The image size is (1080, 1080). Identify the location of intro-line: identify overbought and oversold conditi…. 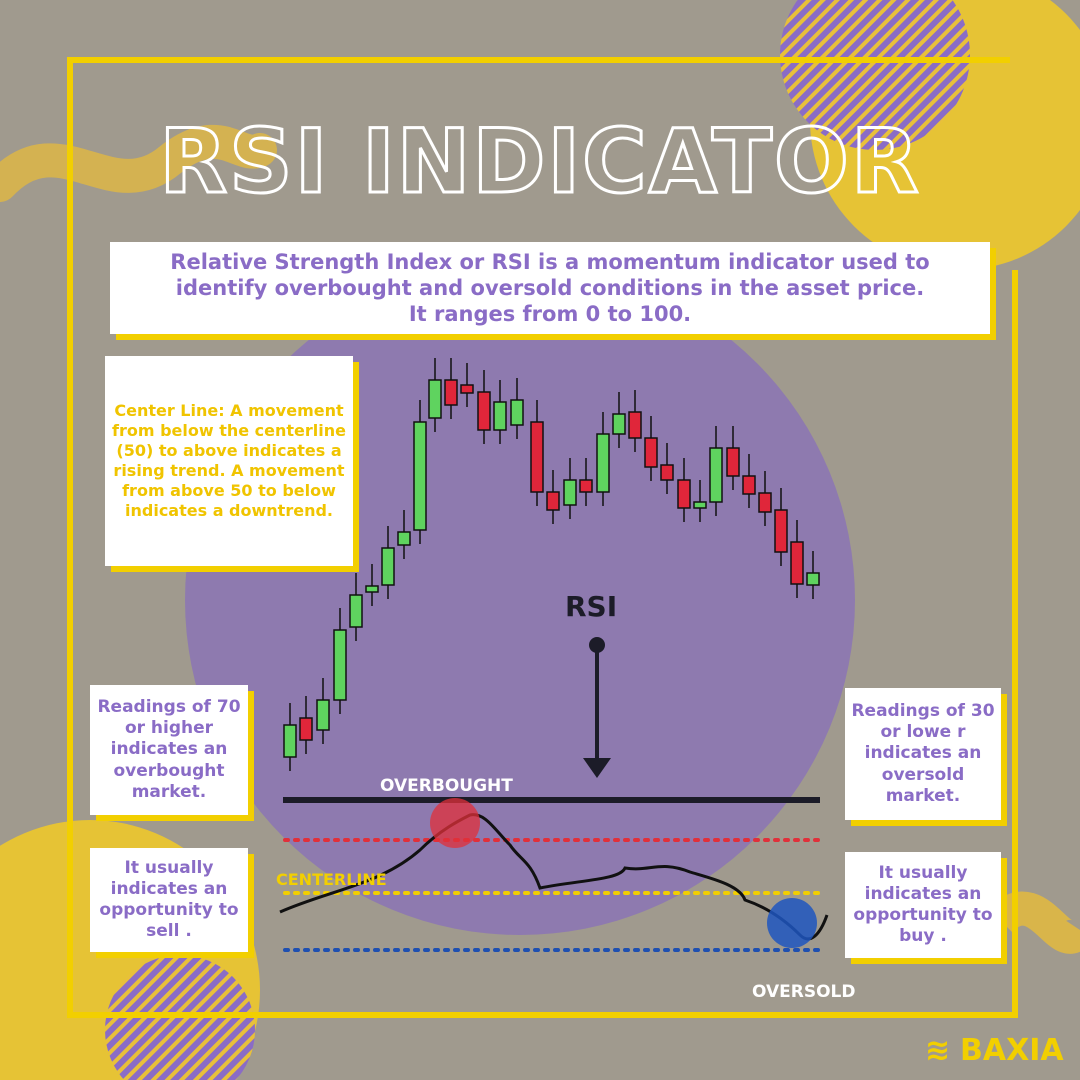
(550, 287).